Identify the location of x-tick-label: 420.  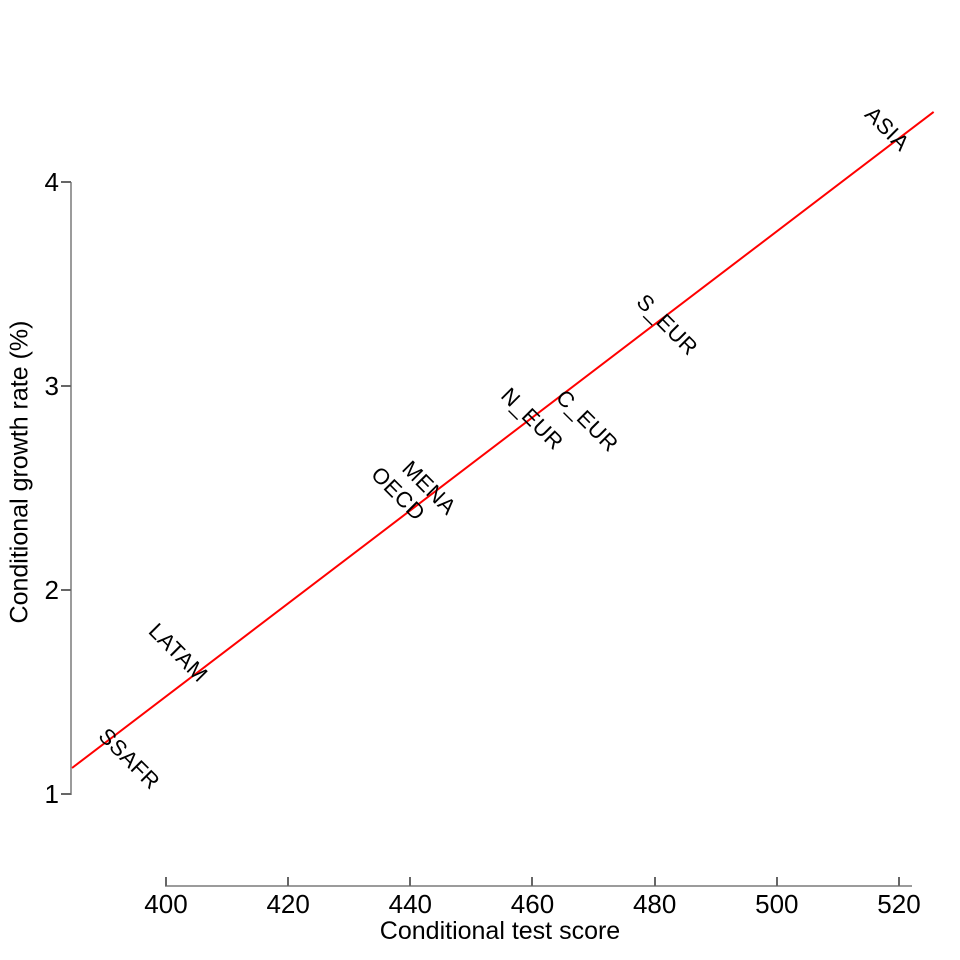
(288, 904).